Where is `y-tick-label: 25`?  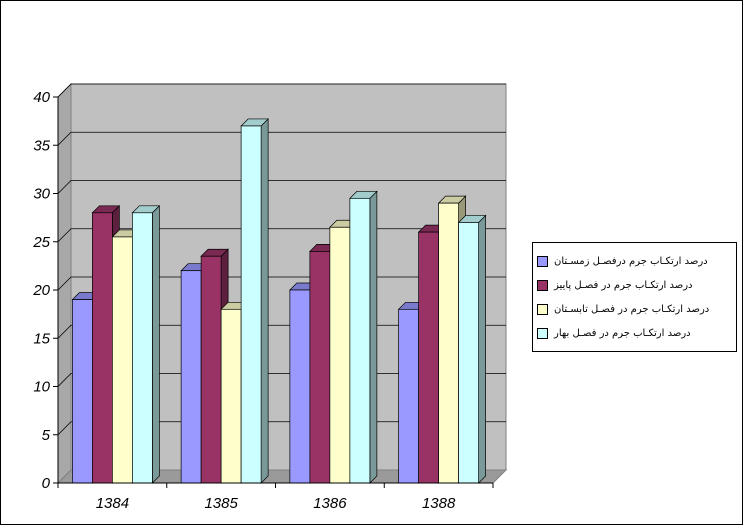 y-tick-label: 25 is located at coordinates (41, 242).